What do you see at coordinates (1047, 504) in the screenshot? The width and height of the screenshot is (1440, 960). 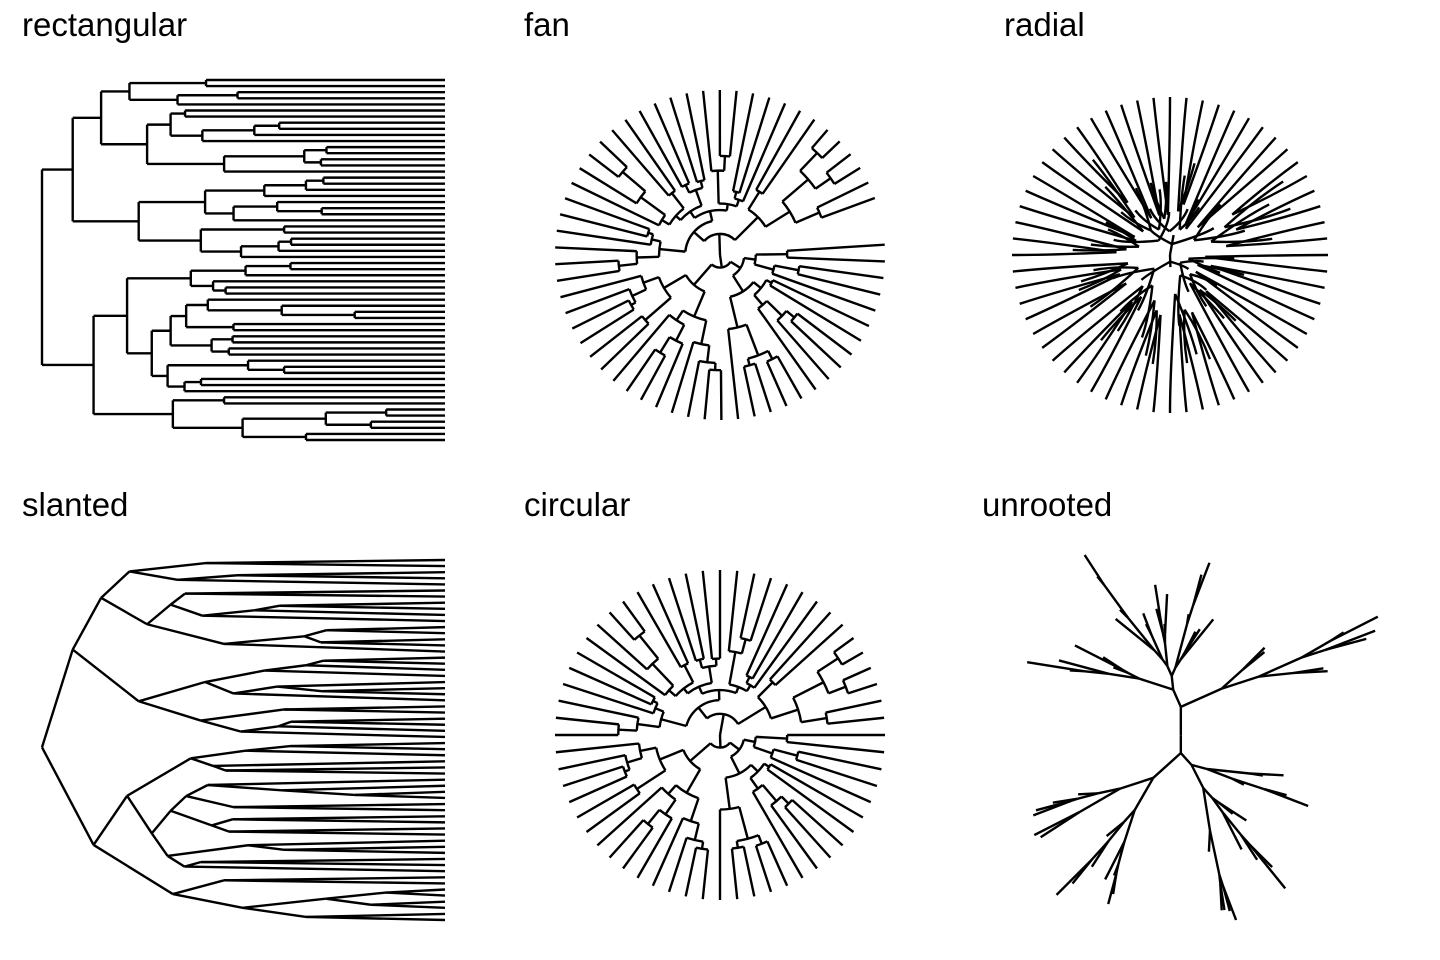 I see `panel-title-unrooted: unrooted` at bounding box center [1047, 504].